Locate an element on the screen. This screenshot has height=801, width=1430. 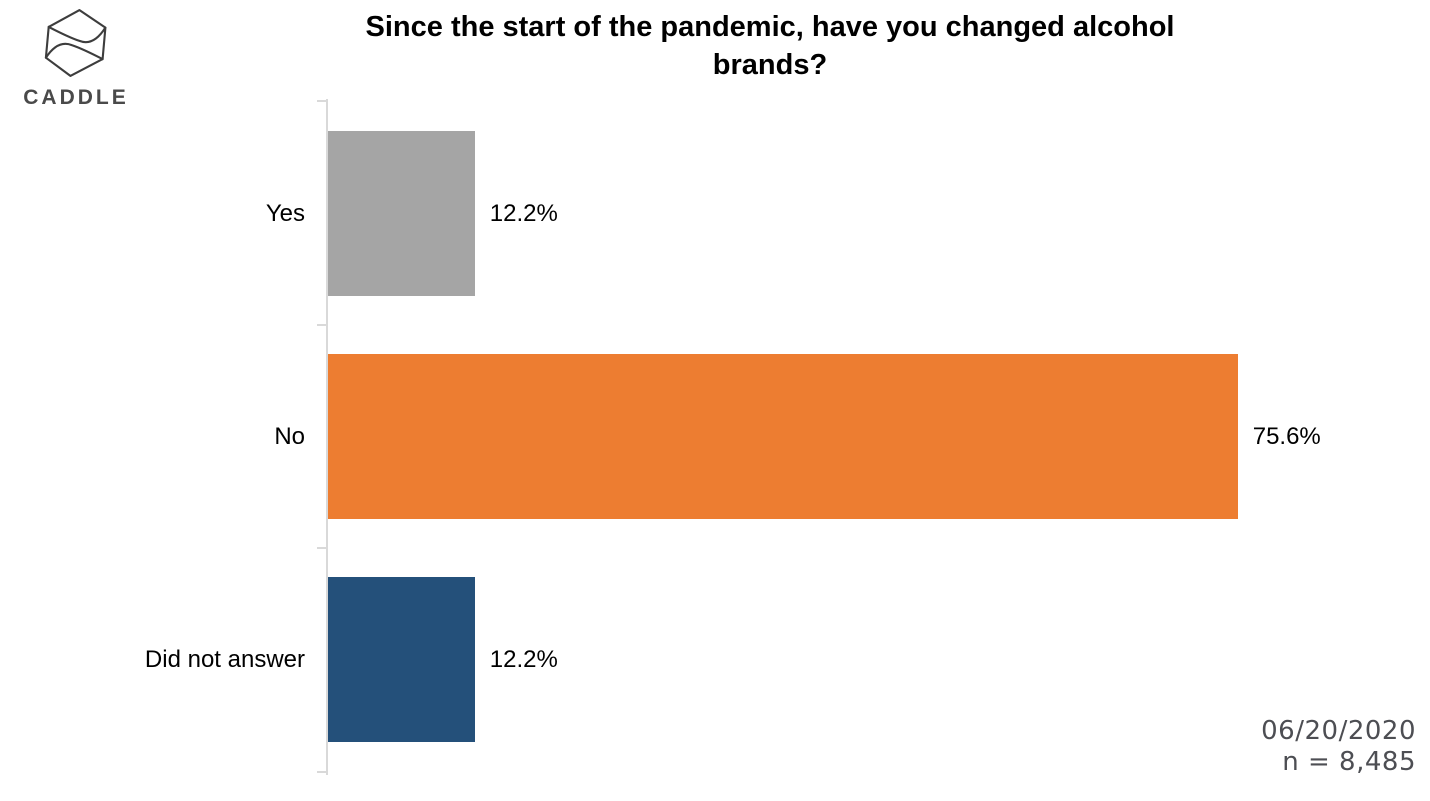
footer-note: 06/20/2020 n = 8,485 is located at coordinates (1338, 747).